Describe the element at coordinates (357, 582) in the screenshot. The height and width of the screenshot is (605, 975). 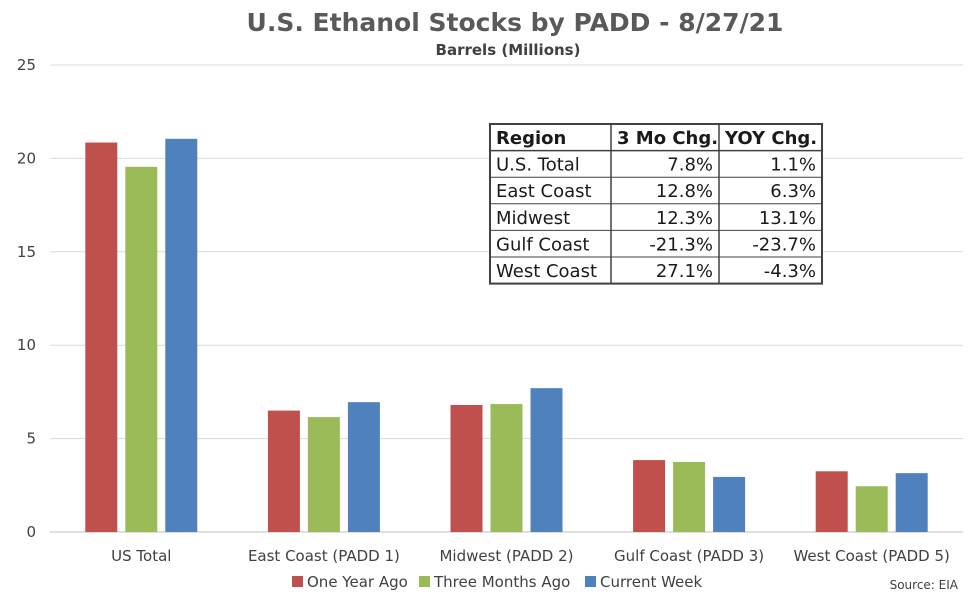
I see `legend-label: One Year Ago` at that location.